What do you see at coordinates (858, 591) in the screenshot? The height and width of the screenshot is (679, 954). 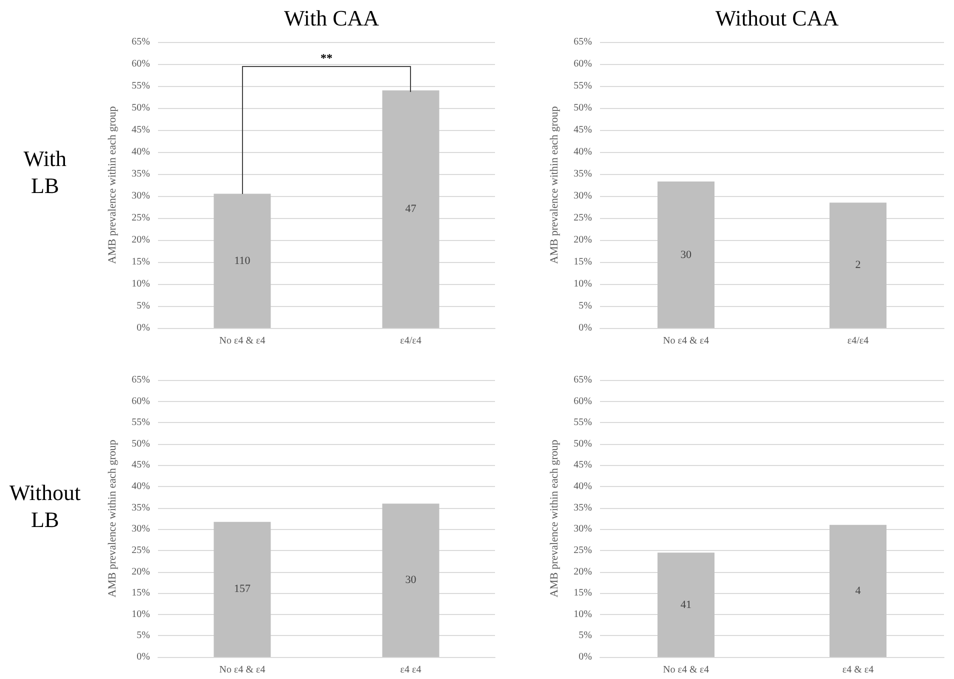 I see `annotation: 4` at bounding box center [858, 591].